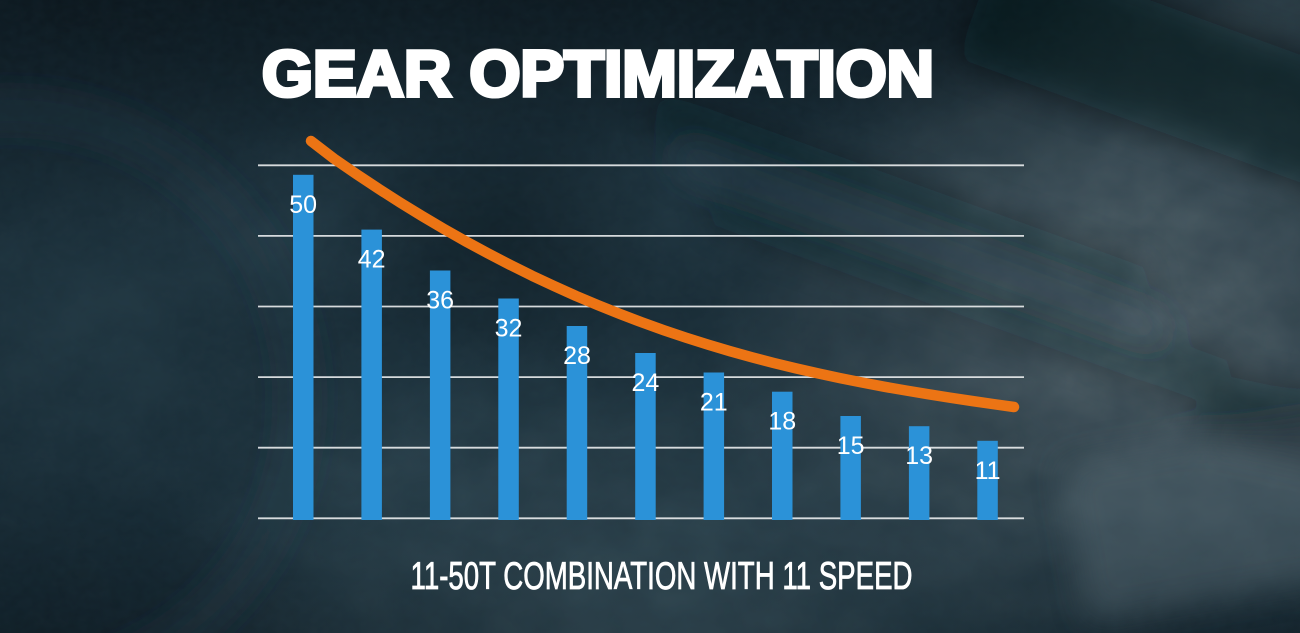  What do you see at coordinates (577, 356) in the screenshot?
I see `svg-text: 28` at bounding box center [577, 356].